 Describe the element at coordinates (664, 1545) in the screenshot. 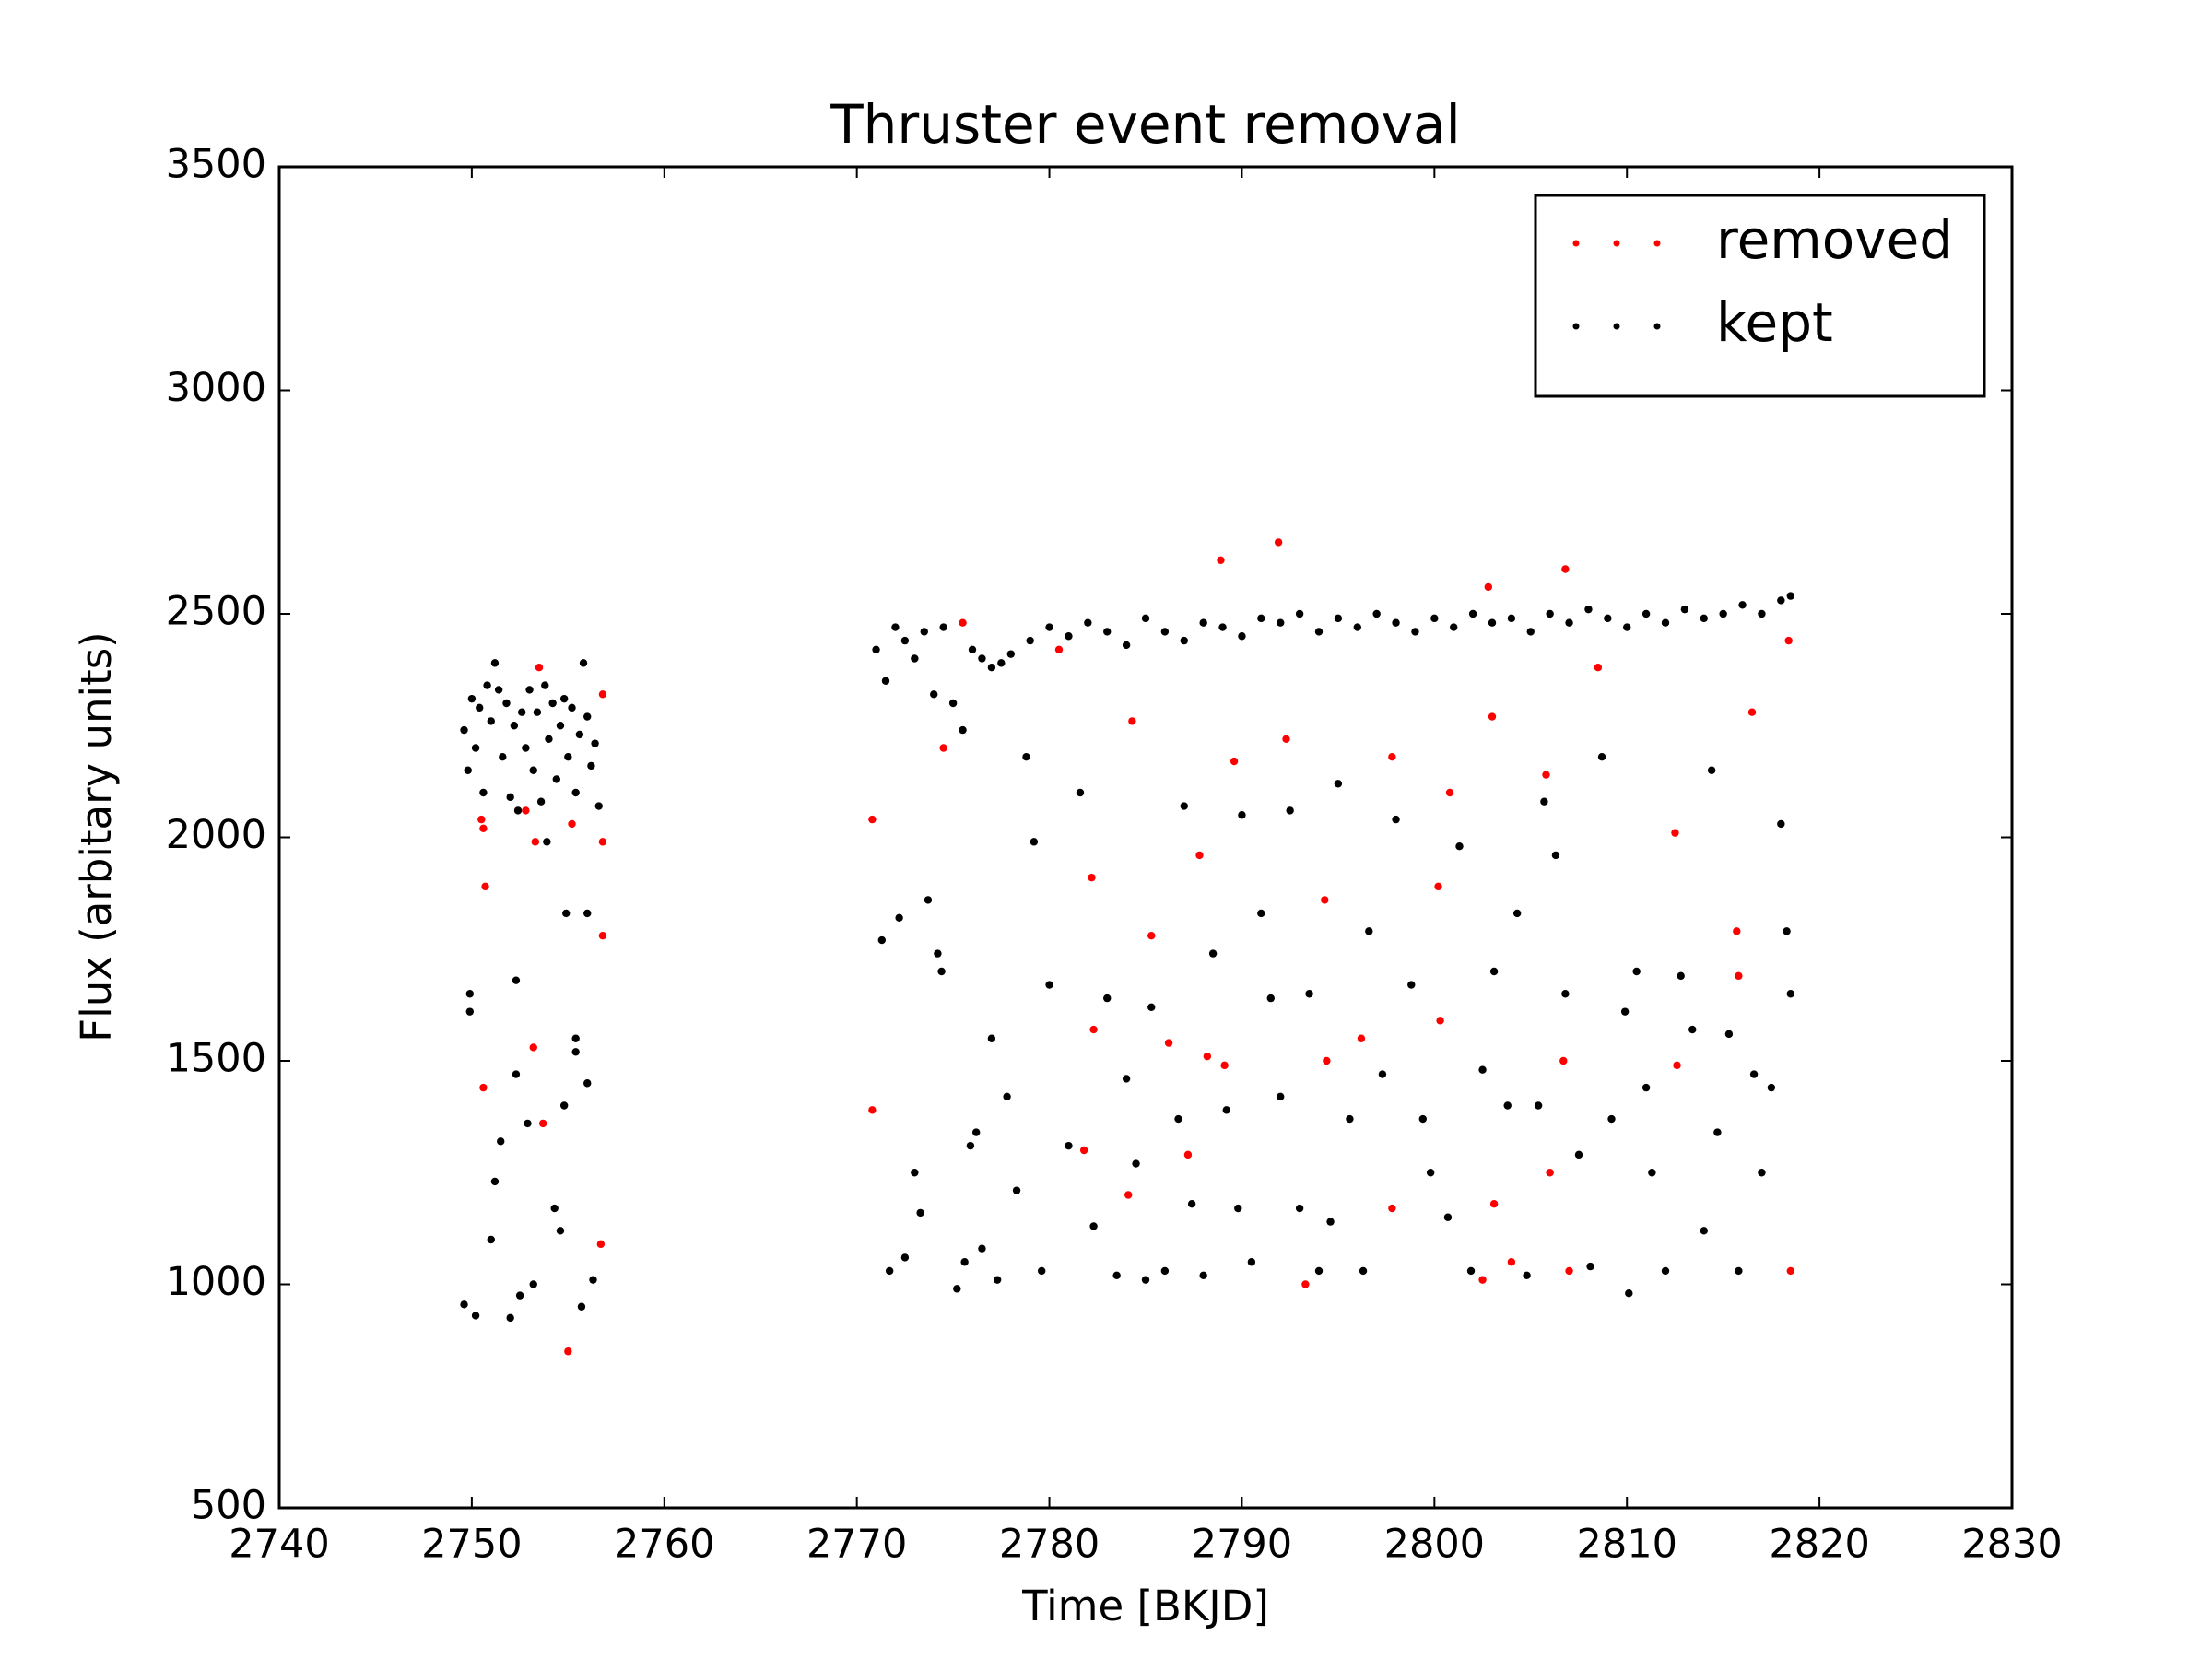

I see `x-tick-label: 2760` at that location.